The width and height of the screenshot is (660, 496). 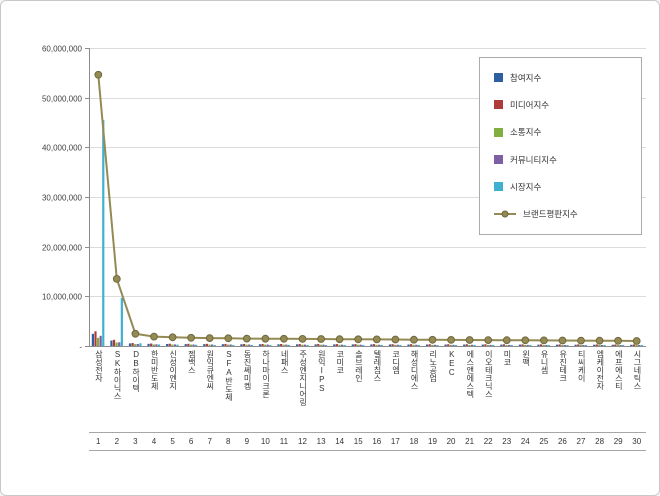 What do you see at coordinates (359, 366) in the screenshot?
I see `category-label: 솔브레인` at bounding box center [359, 366].